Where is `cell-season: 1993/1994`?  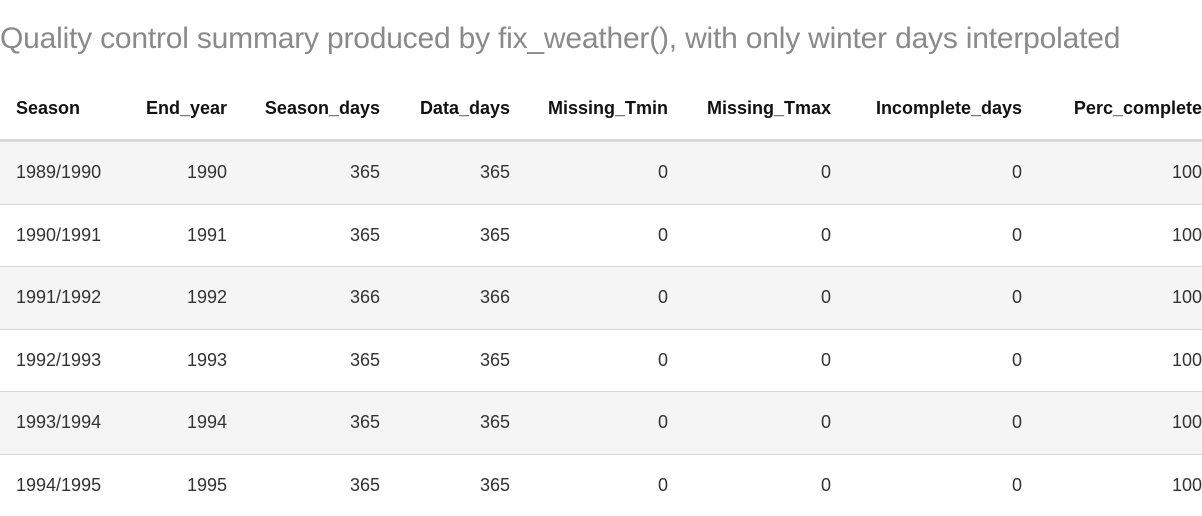
cell-season: 1993/1994 is located at coordinates (60, 423).